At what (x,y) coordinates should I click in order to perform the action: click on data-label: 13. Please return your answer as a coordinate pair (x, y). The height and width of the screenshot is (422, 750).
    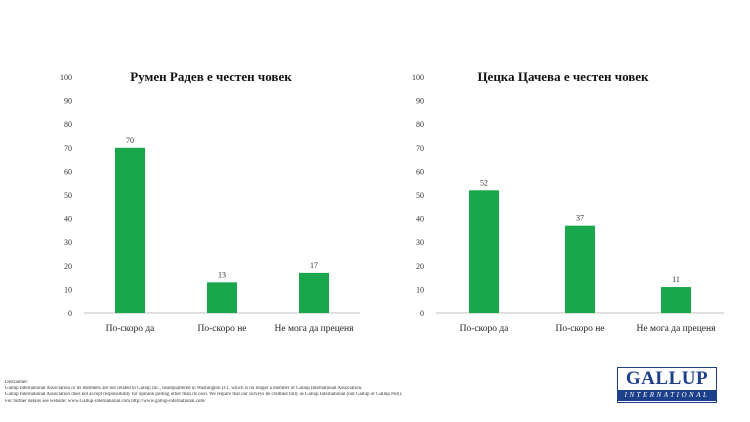
    Looking at the image, I should click on (222, 274).